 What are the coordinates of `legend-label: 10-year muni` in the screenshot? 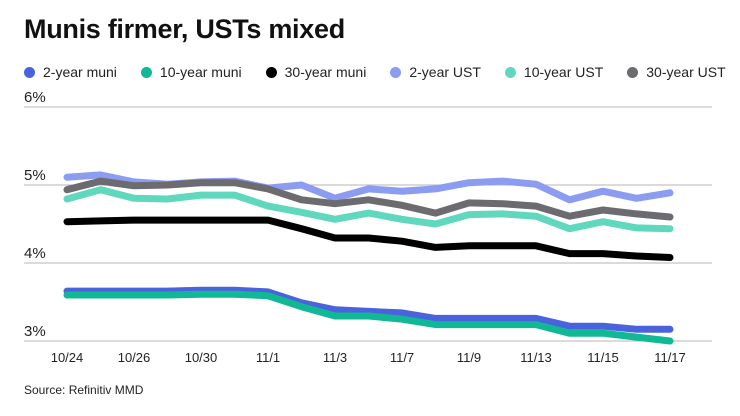 It's located at (200, 72).